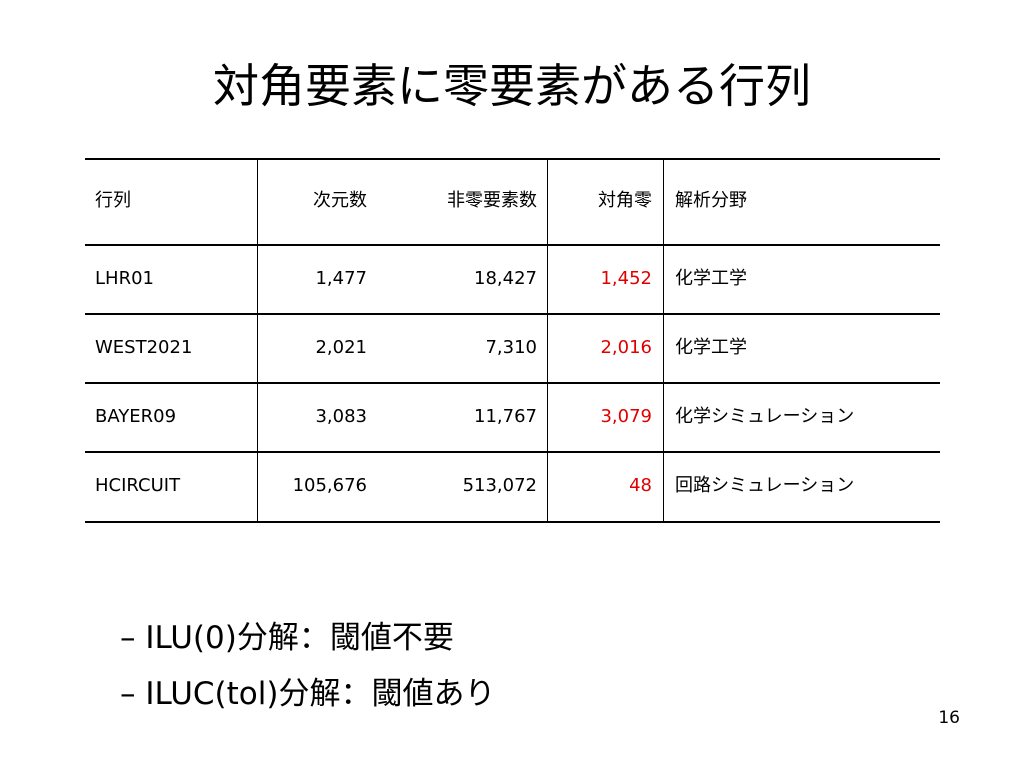 This screenshot has height=768, width=1024. Describe the element at coordinates (765, 416) in the screenshot. I see `table-cell: 化学シミュレーション` at that location.